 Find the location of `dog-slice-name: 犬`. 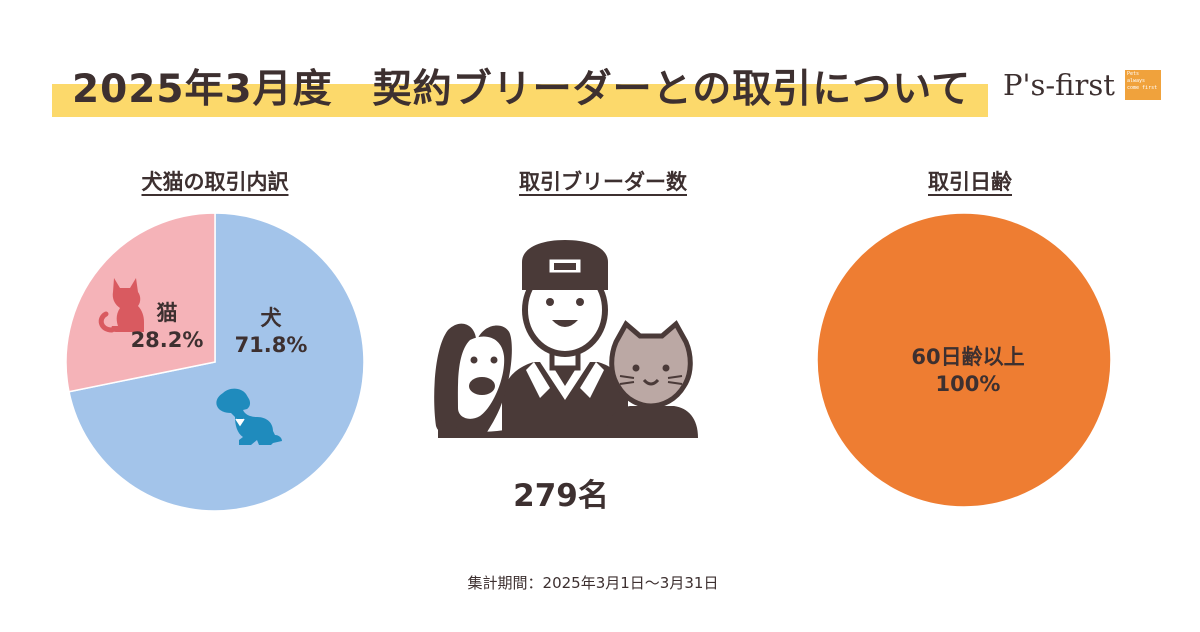

dog-slice-name: 犬 is located at coordinates (271, 318).